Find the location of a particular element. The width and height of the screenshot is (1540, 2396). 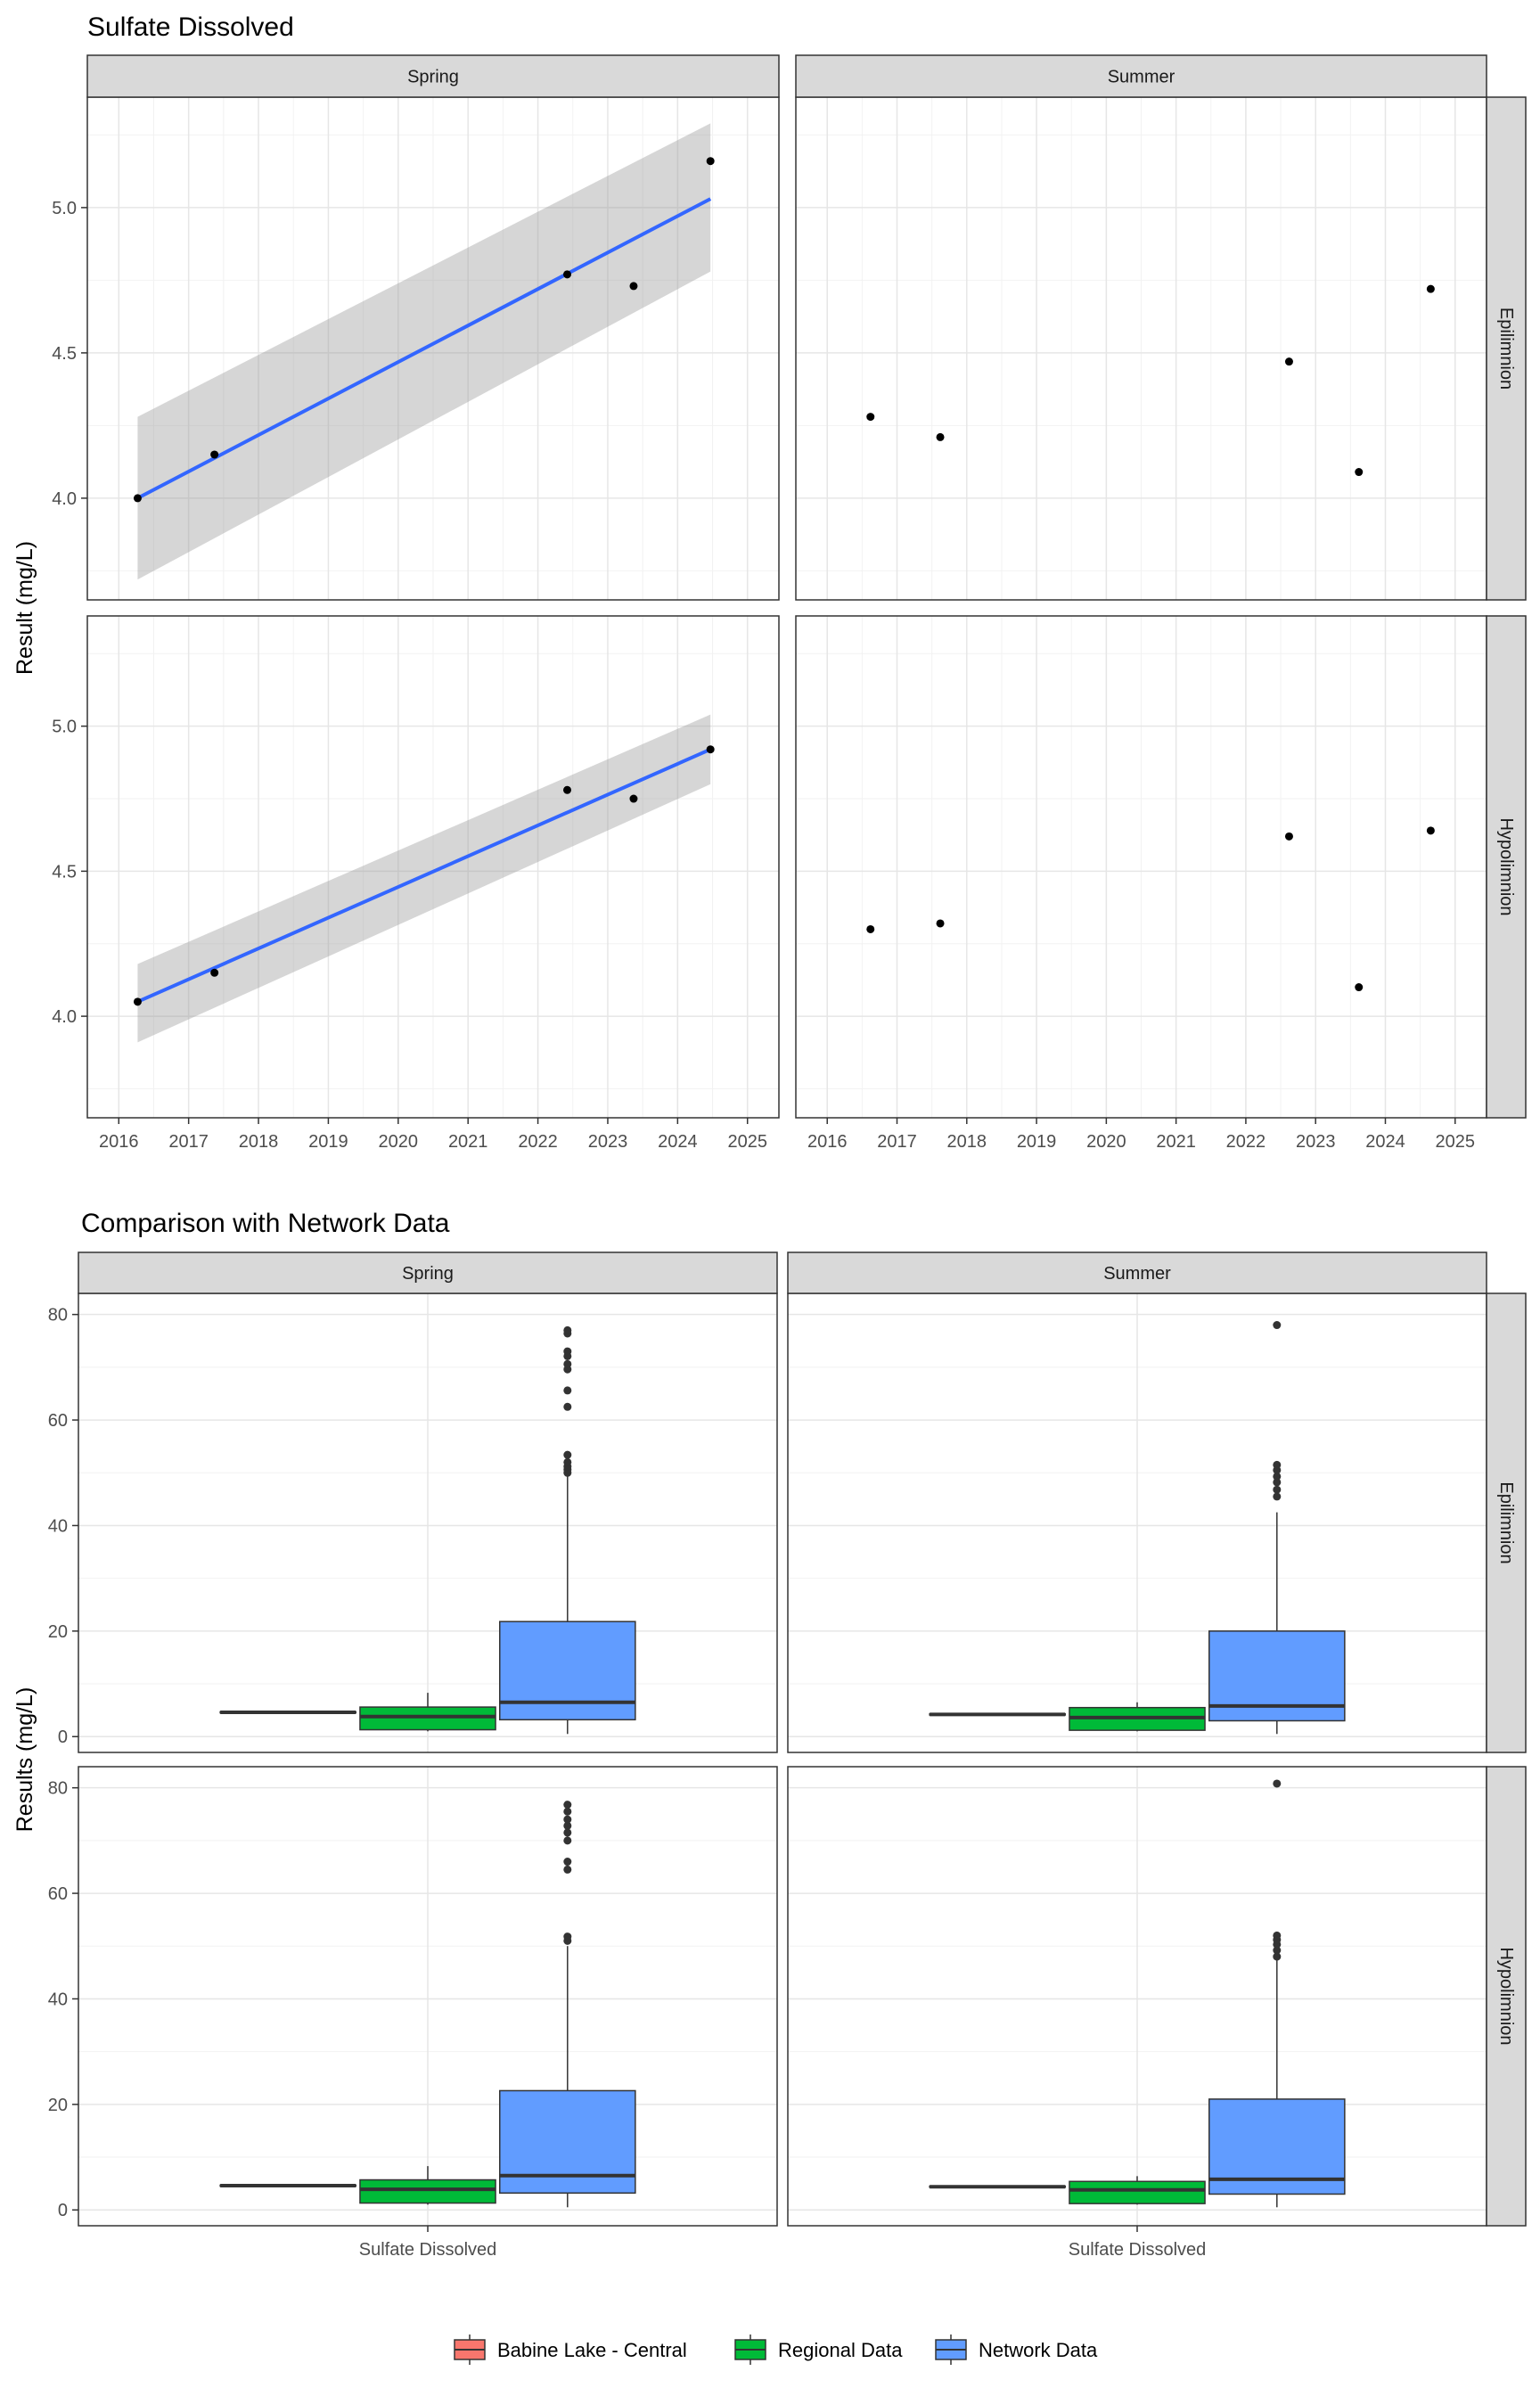

chart1-panel-spring-hypolimnion is located at coordinates (433, 867).